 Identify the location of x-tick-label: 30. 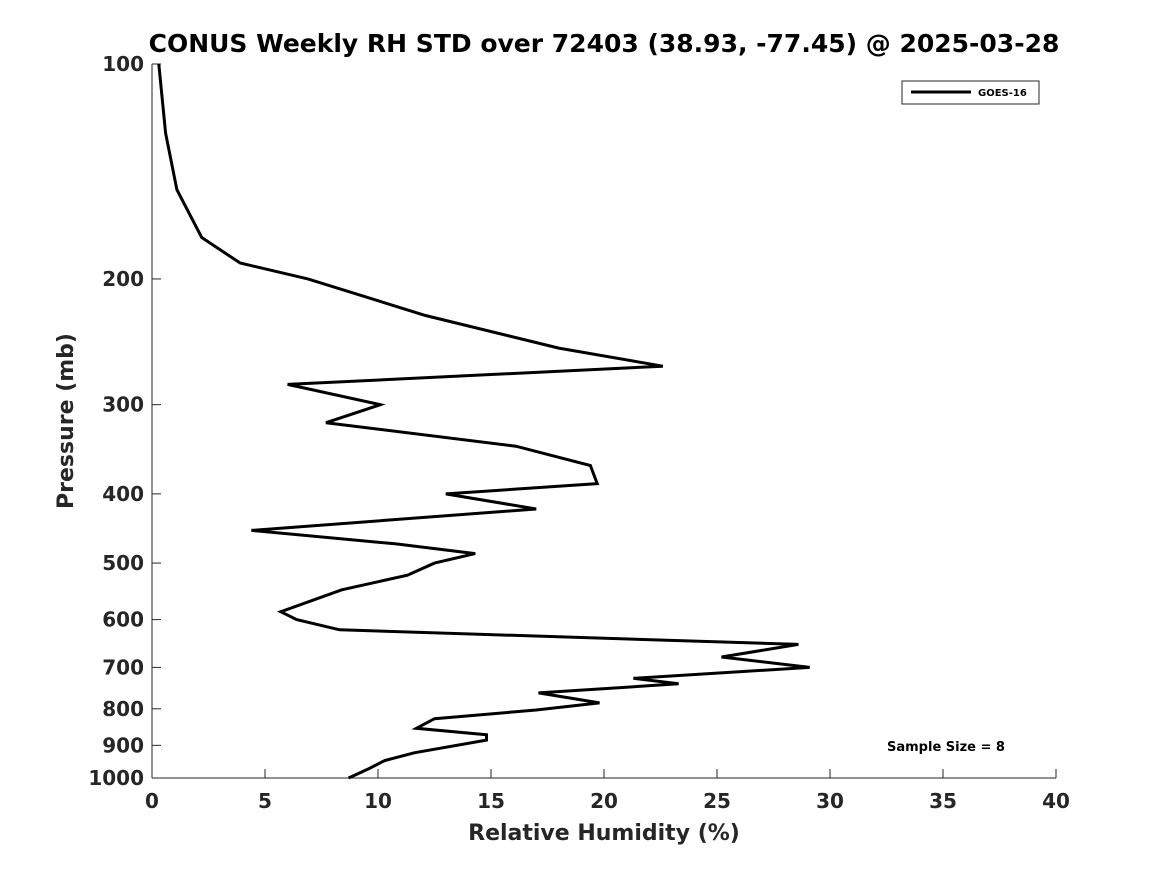
(830, 801).